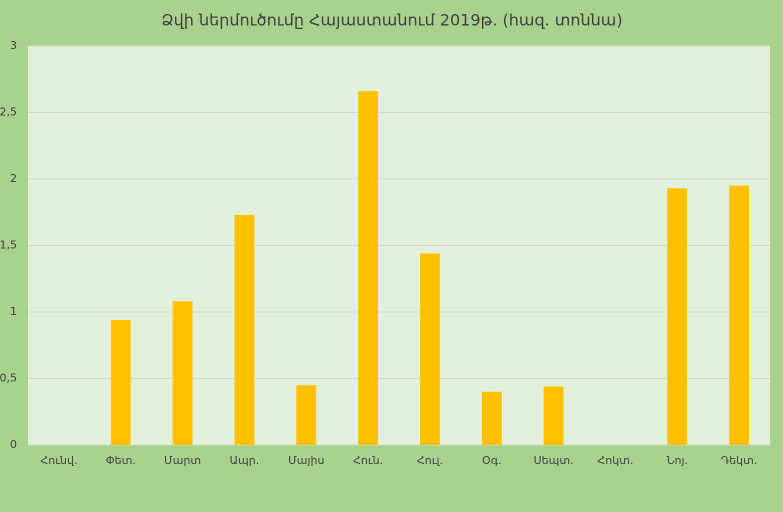 This screenshot has width=783, height=512. Describe the element at coordinates (739, 460) in the screenshot. I see `x-tick-label: Դեկտ.` at that location.